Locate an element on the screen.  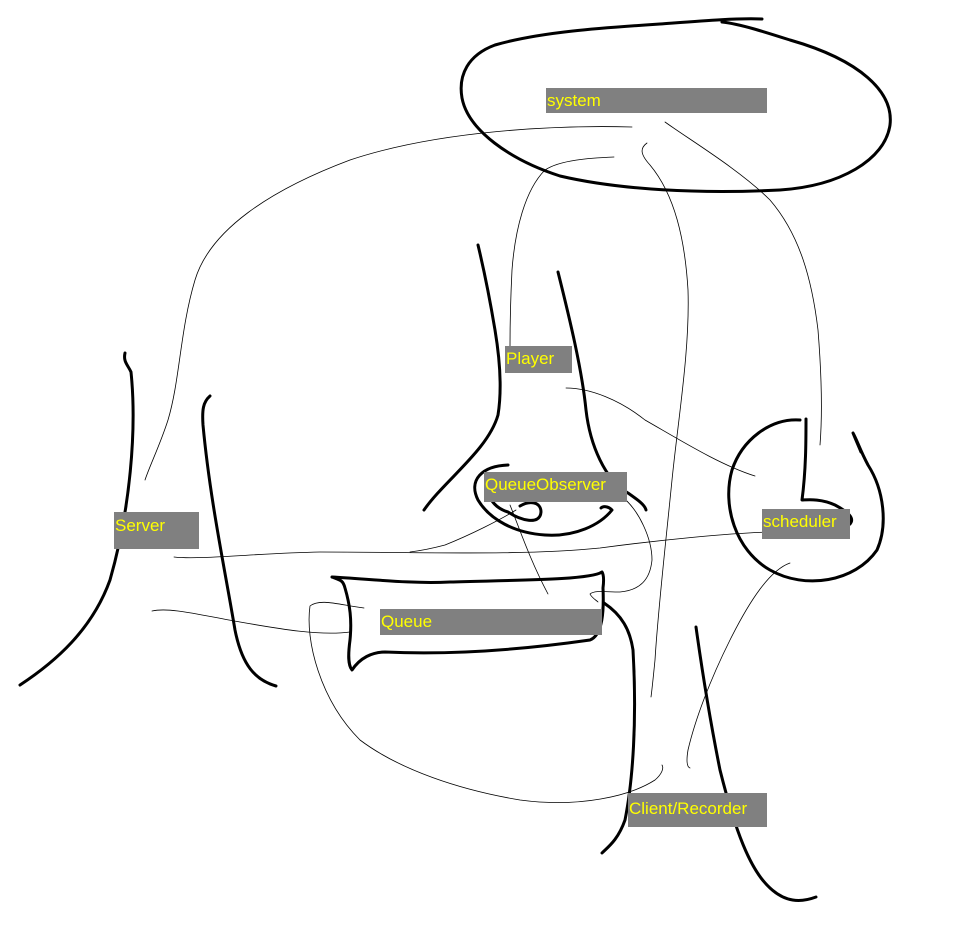
connector-system-client is located at coordinates (665, 420).